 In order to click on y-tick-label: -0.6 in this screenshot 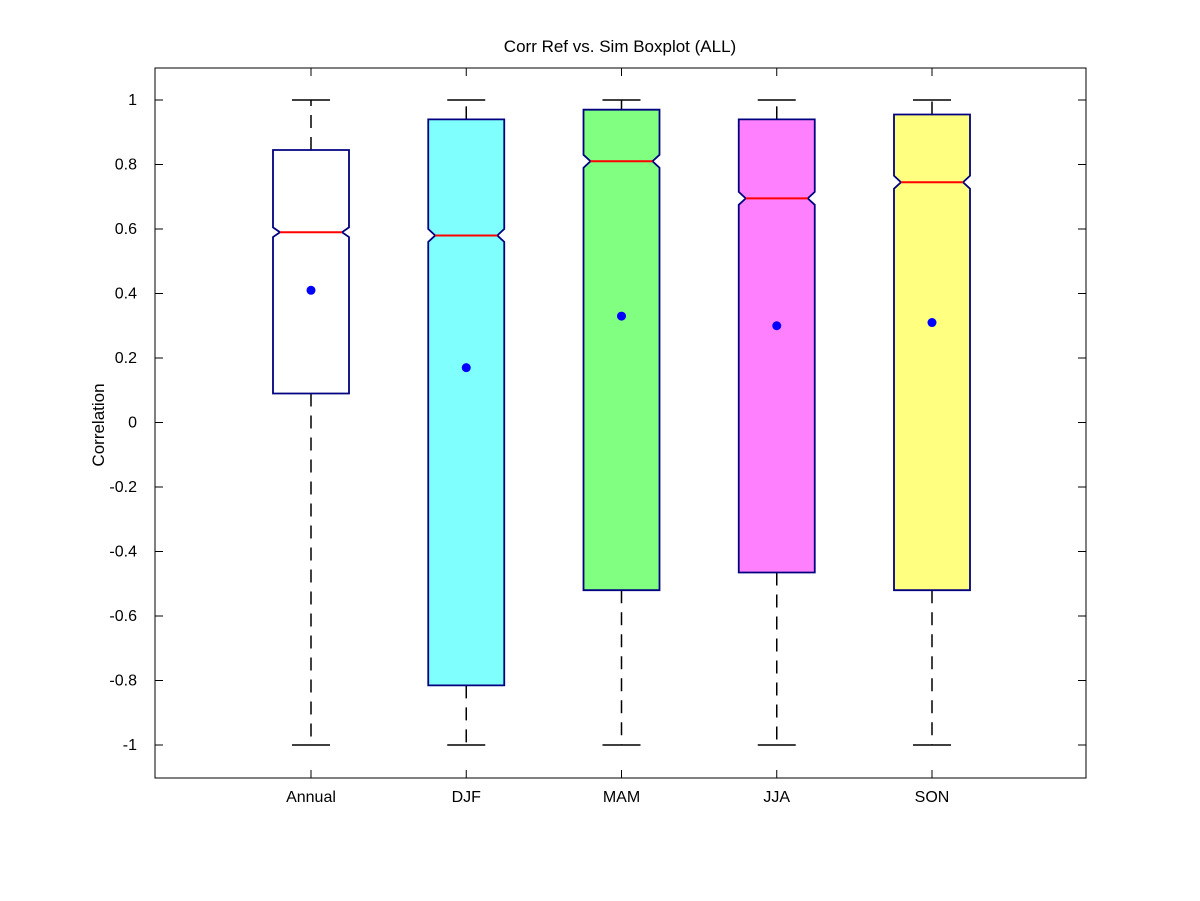, I will do `click(123, 616)`.